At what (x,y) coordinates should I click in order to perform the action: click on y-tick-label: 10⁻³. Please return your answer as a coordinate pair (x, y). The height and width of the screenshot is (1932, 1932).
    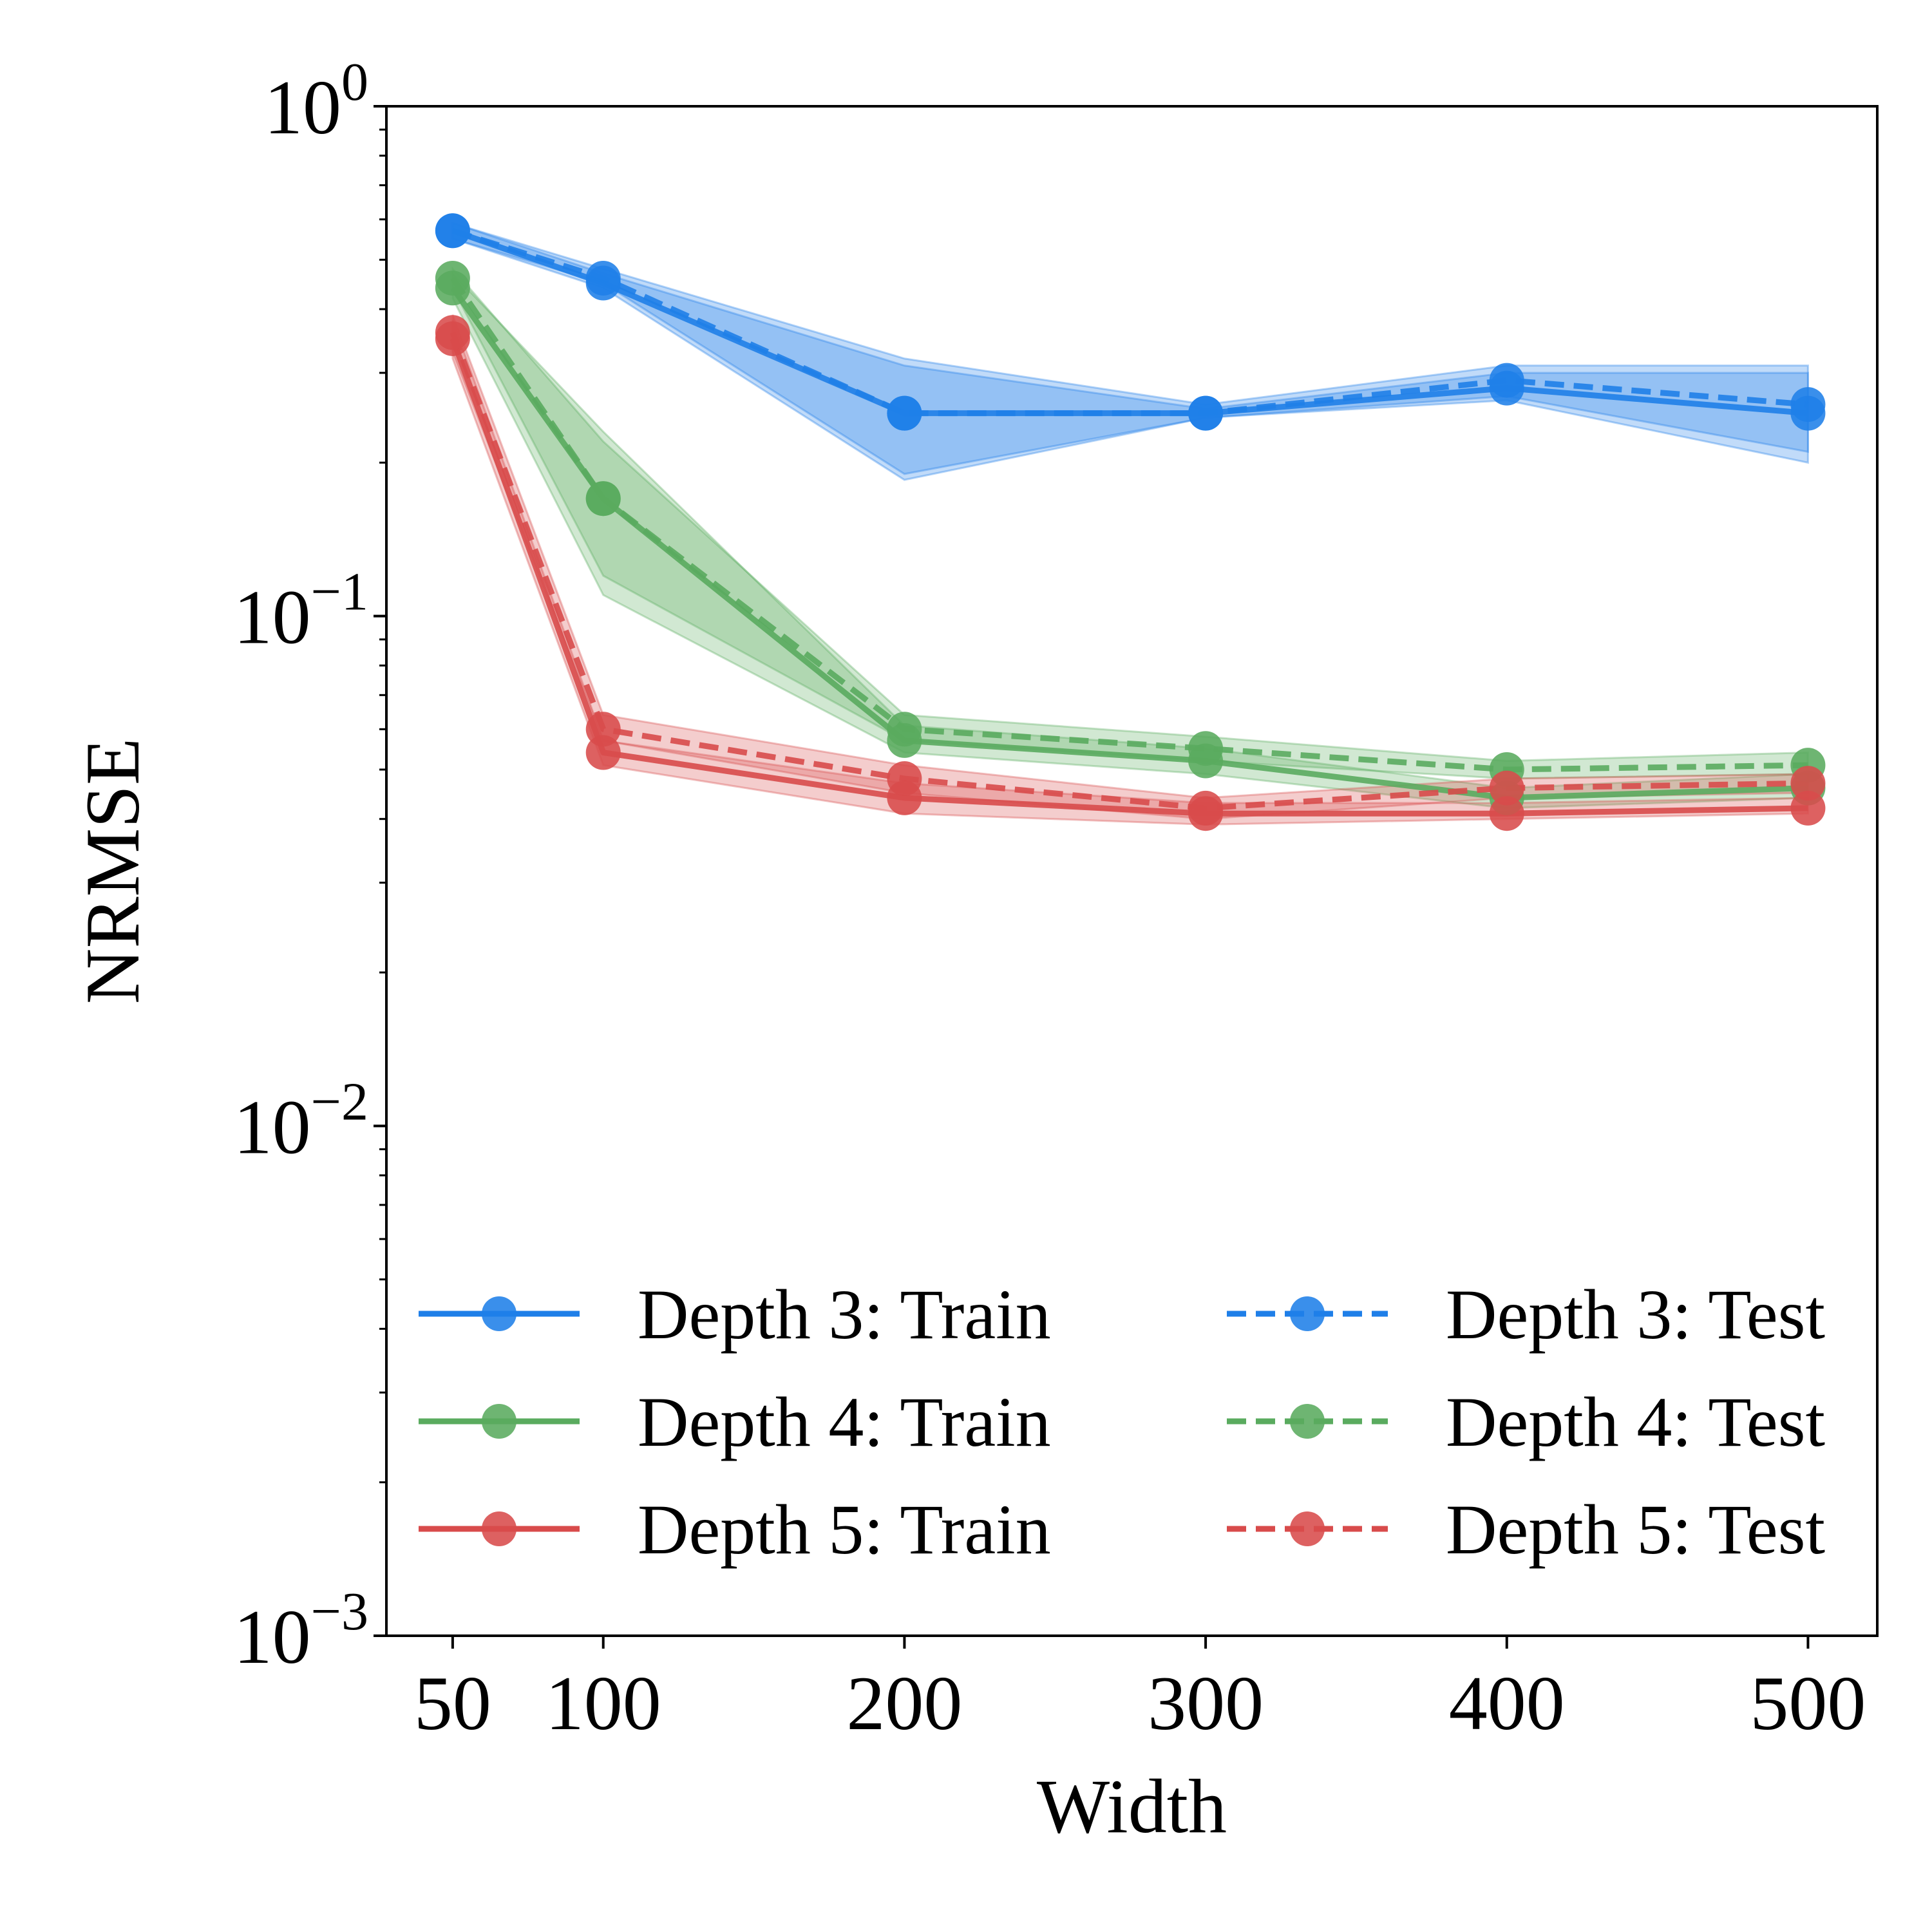
    Looking at the image, I should click on (301, 1631).